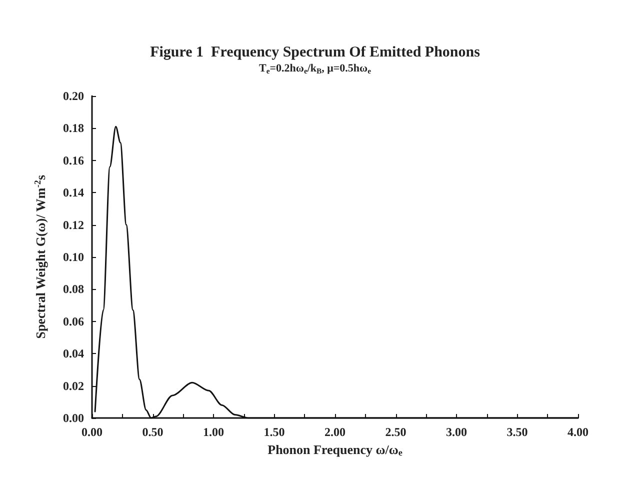 Image resolution: width=630 pixels, height=488 pixels. What do you see at coordinates (92, 432) in the screenshot?
I see `x-tick-label: 0.00` at bounding box center [92, 432].